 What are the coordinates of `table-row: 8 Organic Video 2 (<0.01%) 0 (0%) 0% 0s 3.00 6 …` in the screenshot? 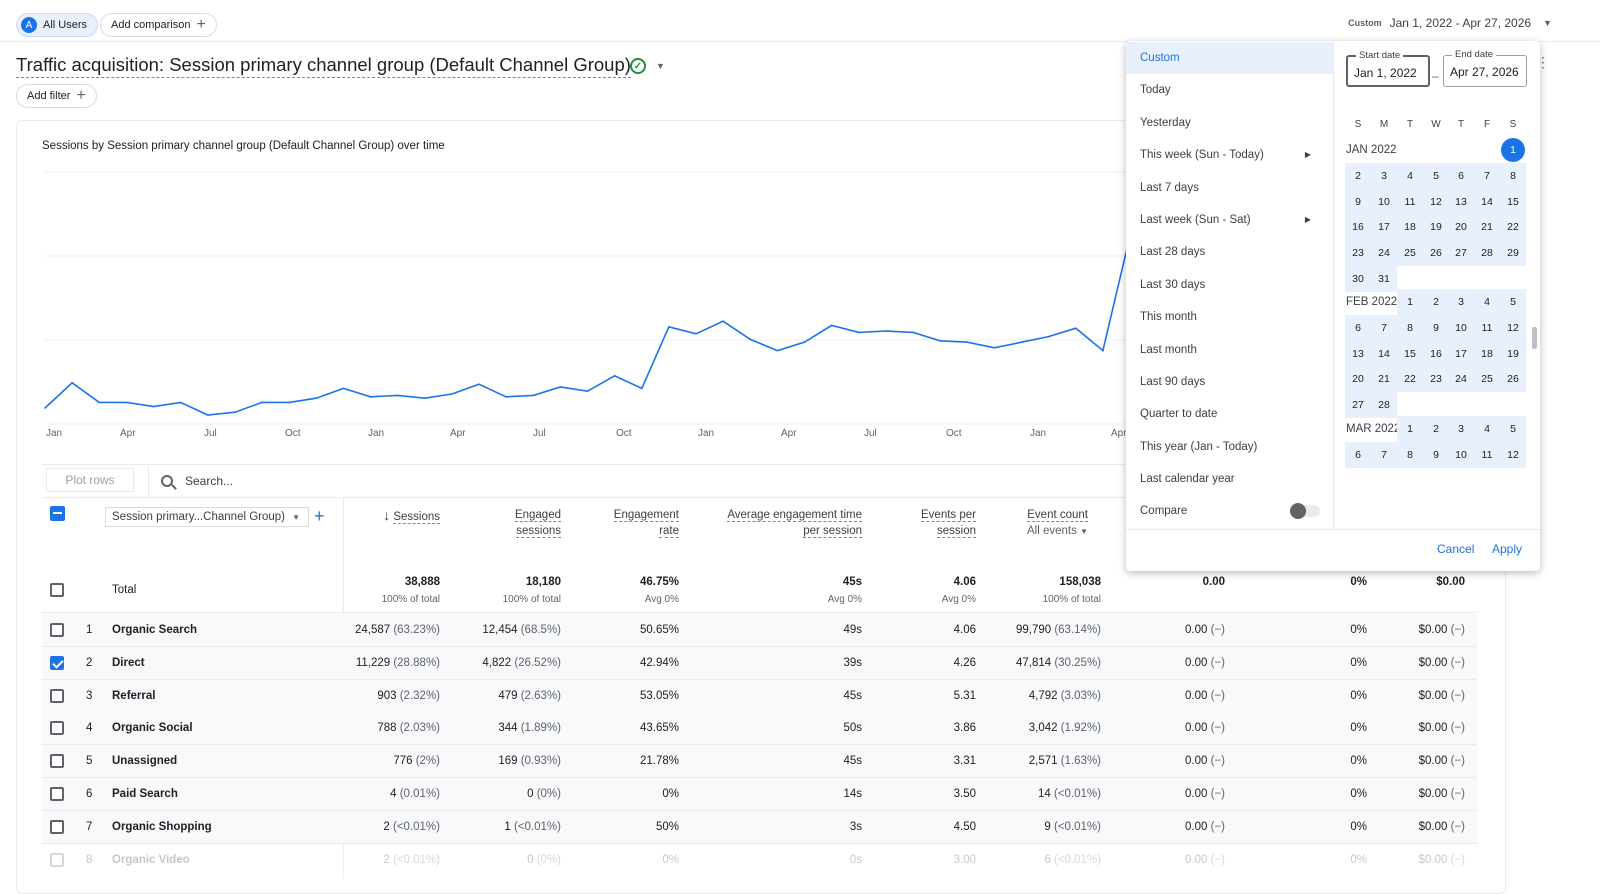 It's located at (759, 860).